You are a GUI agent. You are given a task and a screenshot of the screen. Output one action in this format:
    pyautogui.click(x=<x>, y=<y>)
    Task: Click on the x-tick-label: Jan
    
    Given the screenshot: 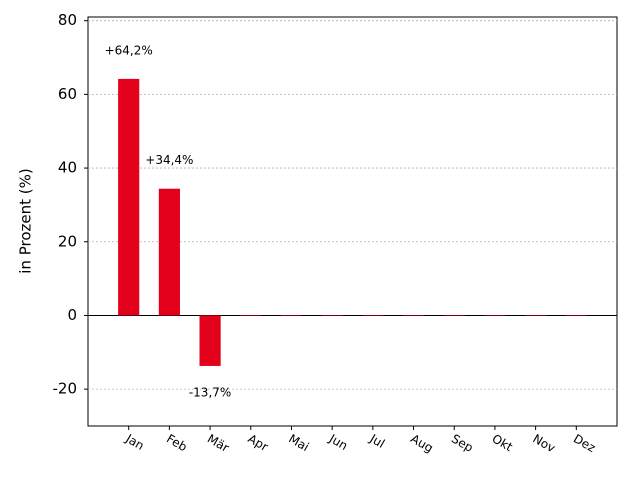 What is the action you would take?
    pyautogui.click(x=135, y=442)
    